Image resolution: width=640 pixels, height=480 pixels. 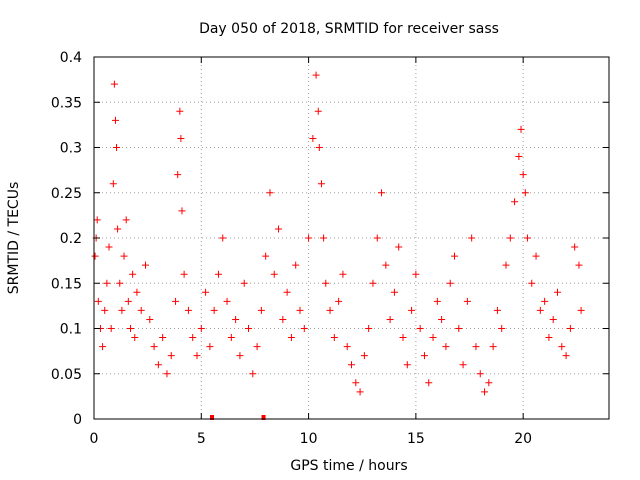 What do you see at coordinates (201, 439) in the screenshot?
I see `x-tick-label: 5` at bounding box center [201, 439].